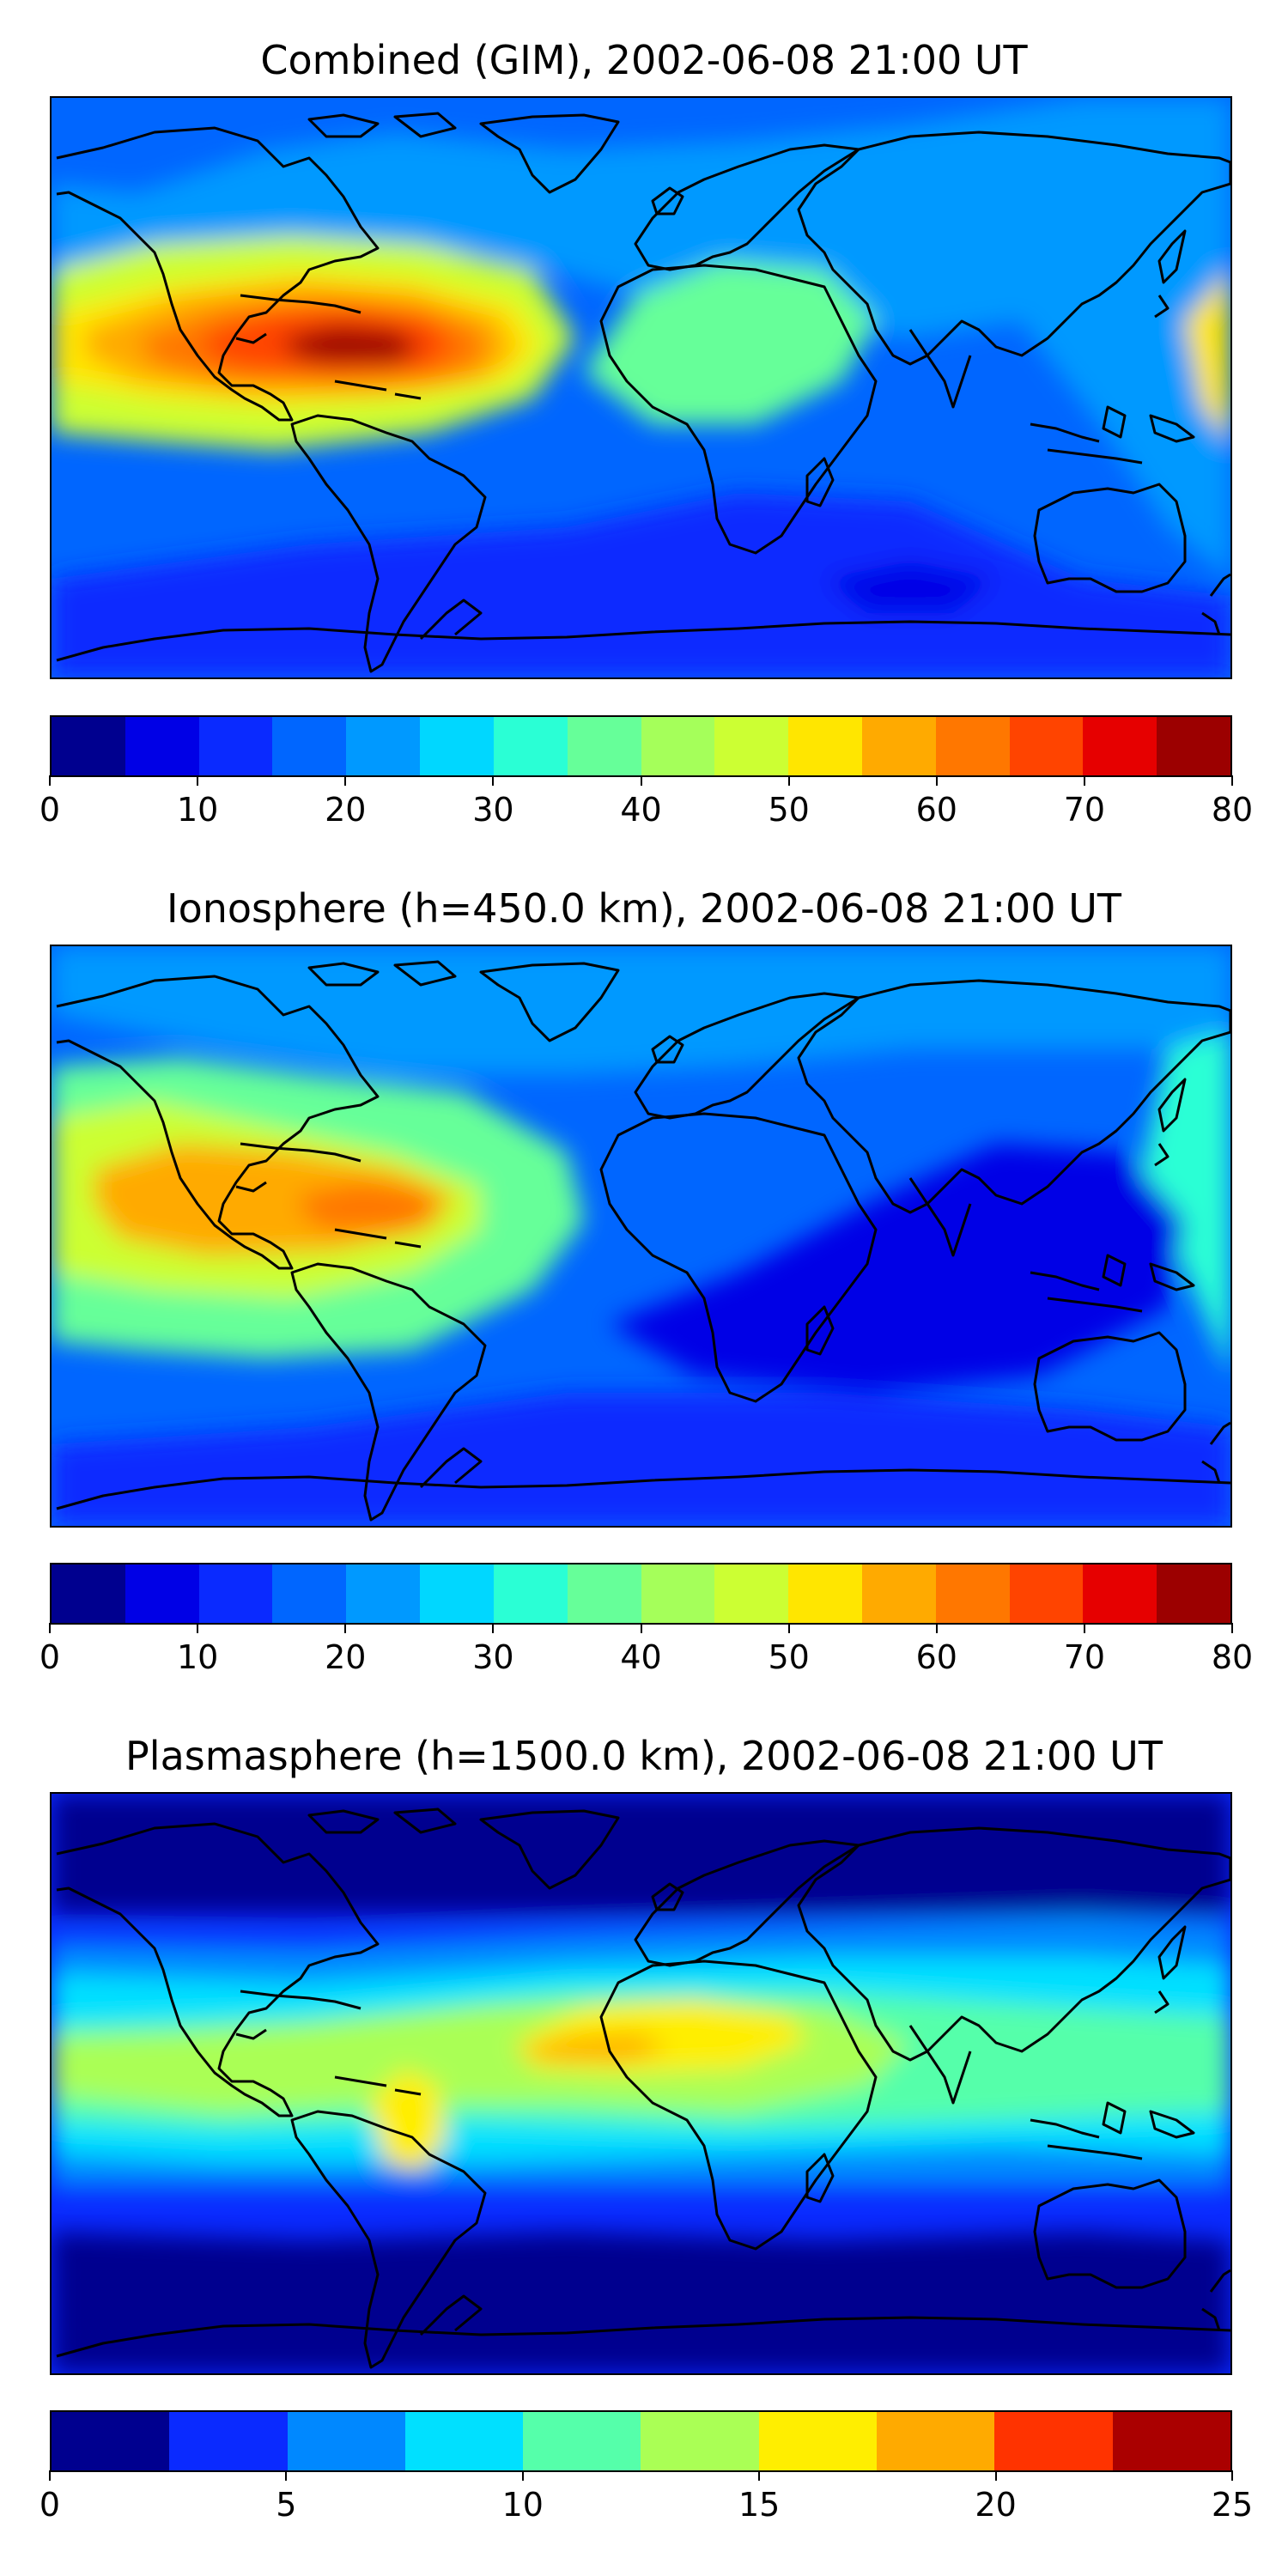  I want to click on panel-1-field-africa-europe, so click(730, 343).